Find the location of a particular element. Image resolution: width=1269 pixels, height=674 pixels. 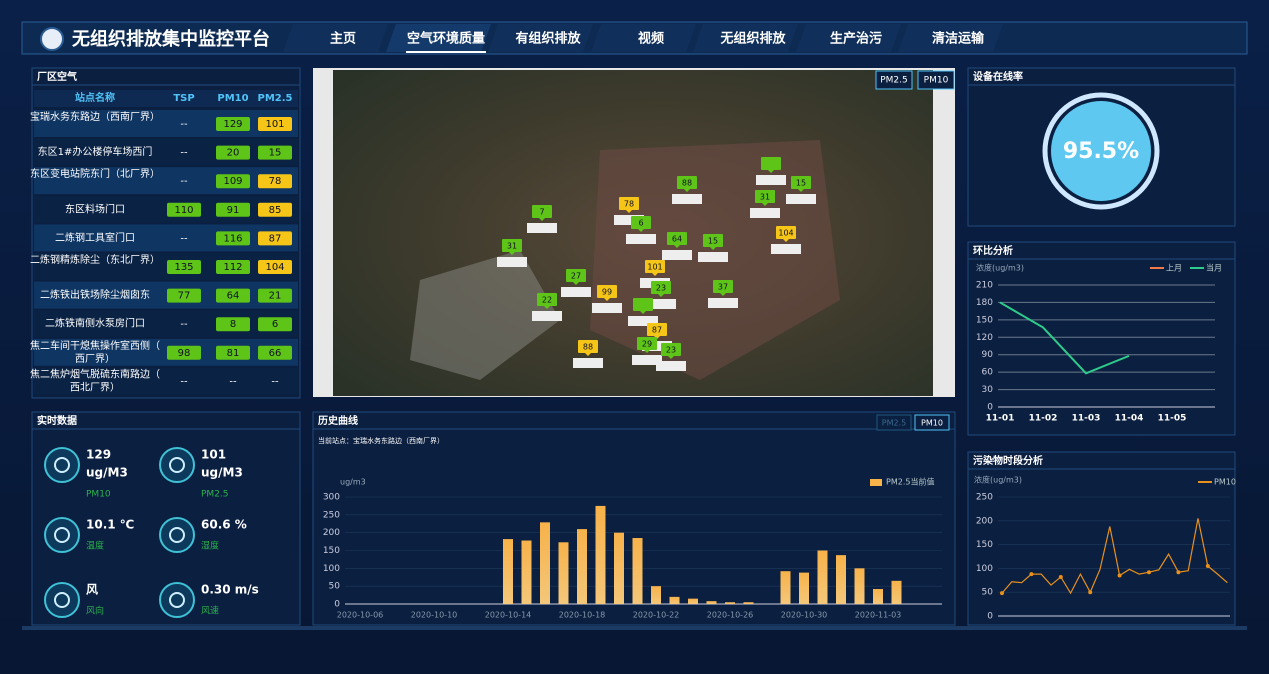

table-header-bg is located at coordinates (166, 98).